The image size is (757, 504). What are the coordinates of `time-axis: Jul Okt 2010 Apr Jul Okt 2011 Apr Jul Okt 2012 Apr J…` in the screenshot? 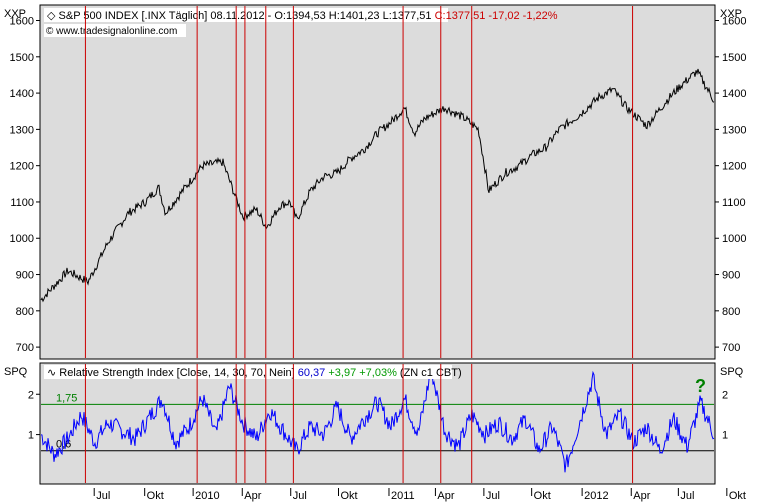 It's located at (419, 495).